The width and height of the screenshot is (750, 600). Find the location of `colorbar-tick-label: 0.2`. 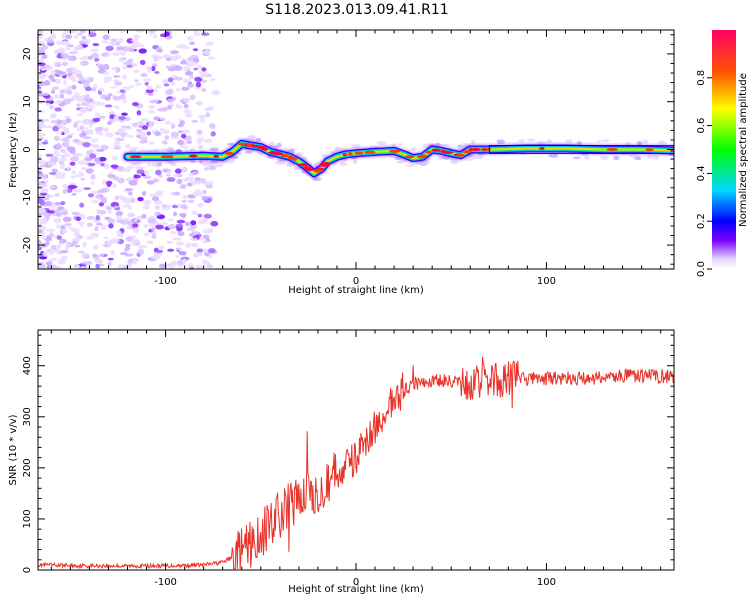

colorbar-tick-label: 0.2 is located at coordinates (701, 221).